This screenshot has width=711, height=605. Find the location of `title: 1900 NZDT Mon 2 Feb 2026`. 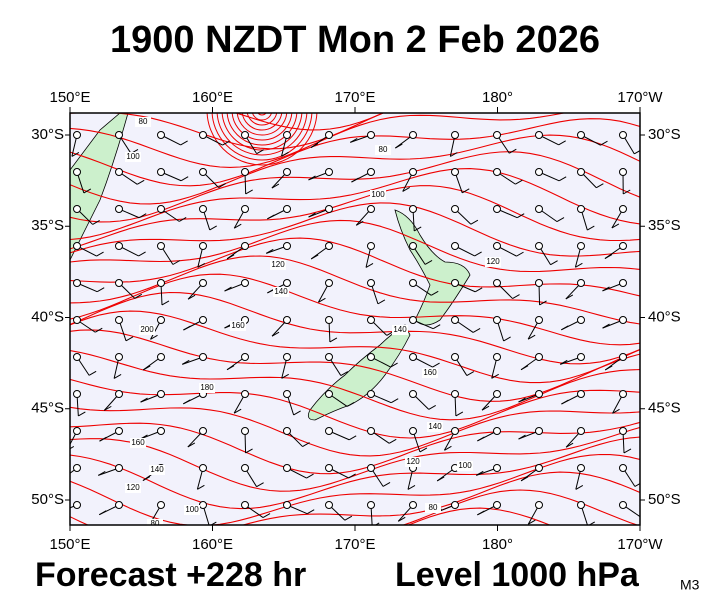

title: 1900 NZDT Mon 2 Feb 2026 is located at coordinates (355, 40).